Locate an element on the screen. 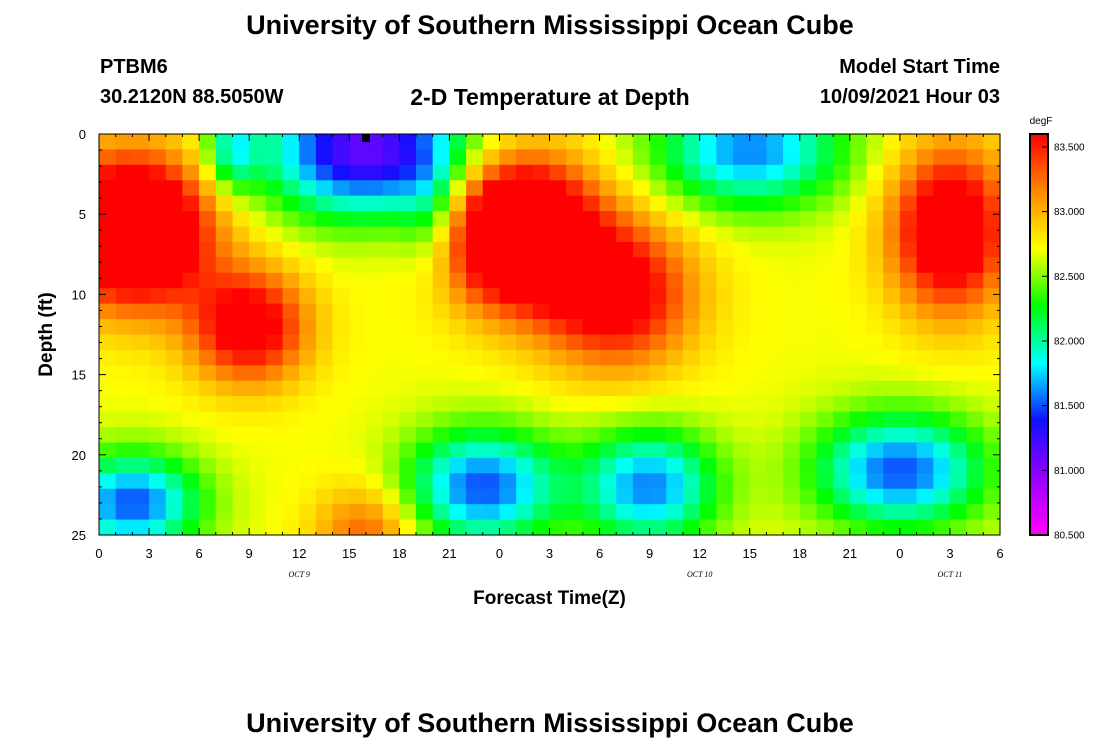  colorbar-tick-label: 81.000 is located at coordinates (1069, 471).